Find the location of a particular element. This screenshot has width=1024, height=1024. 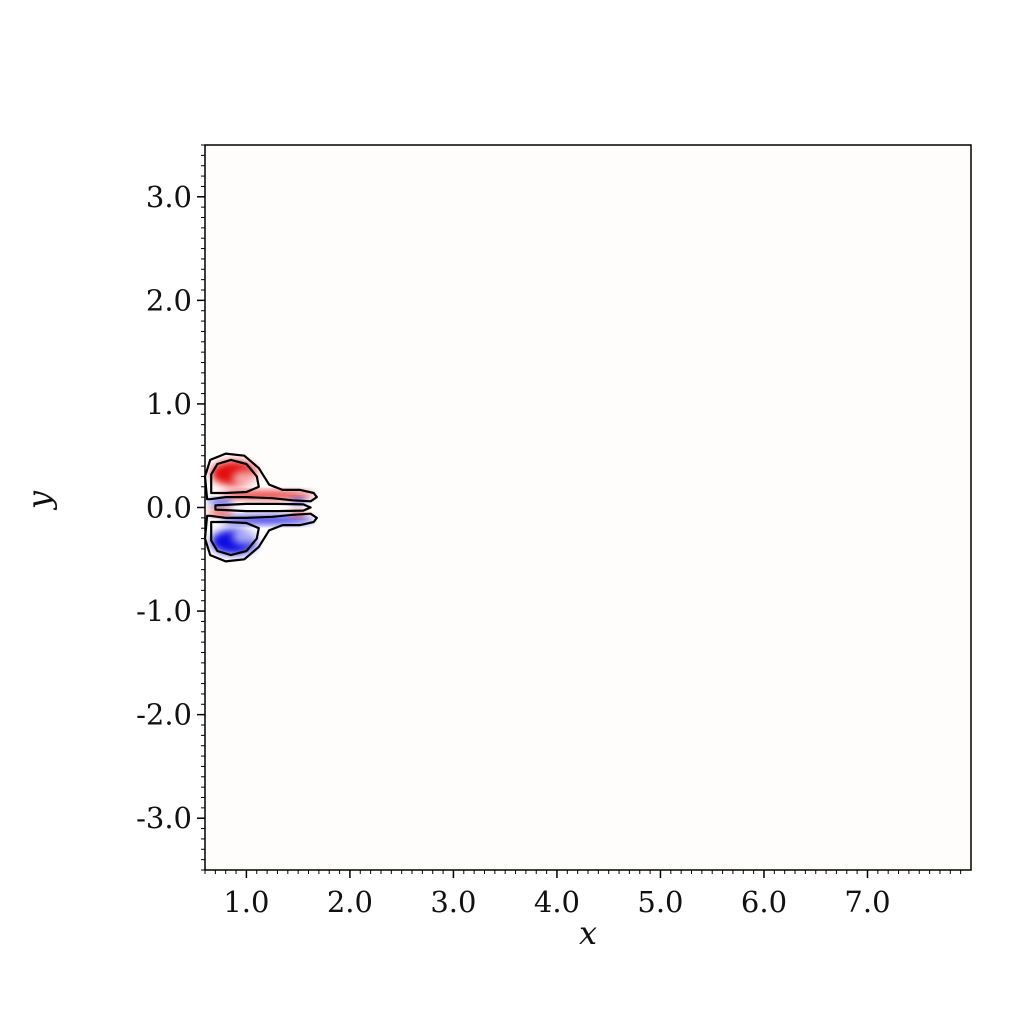

x-tick-label: 2.0 is located at coordinates (350, 902).